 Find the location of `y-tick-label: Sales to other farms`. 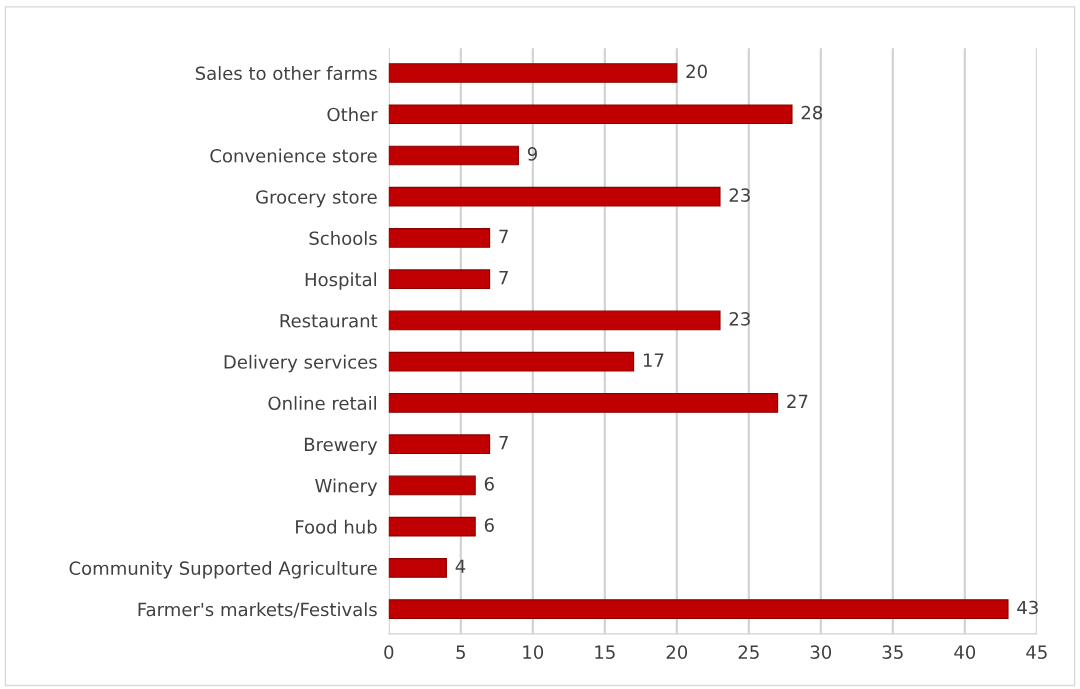

y-tick-label: Sales to other farms is located at coordinates (286, 73).